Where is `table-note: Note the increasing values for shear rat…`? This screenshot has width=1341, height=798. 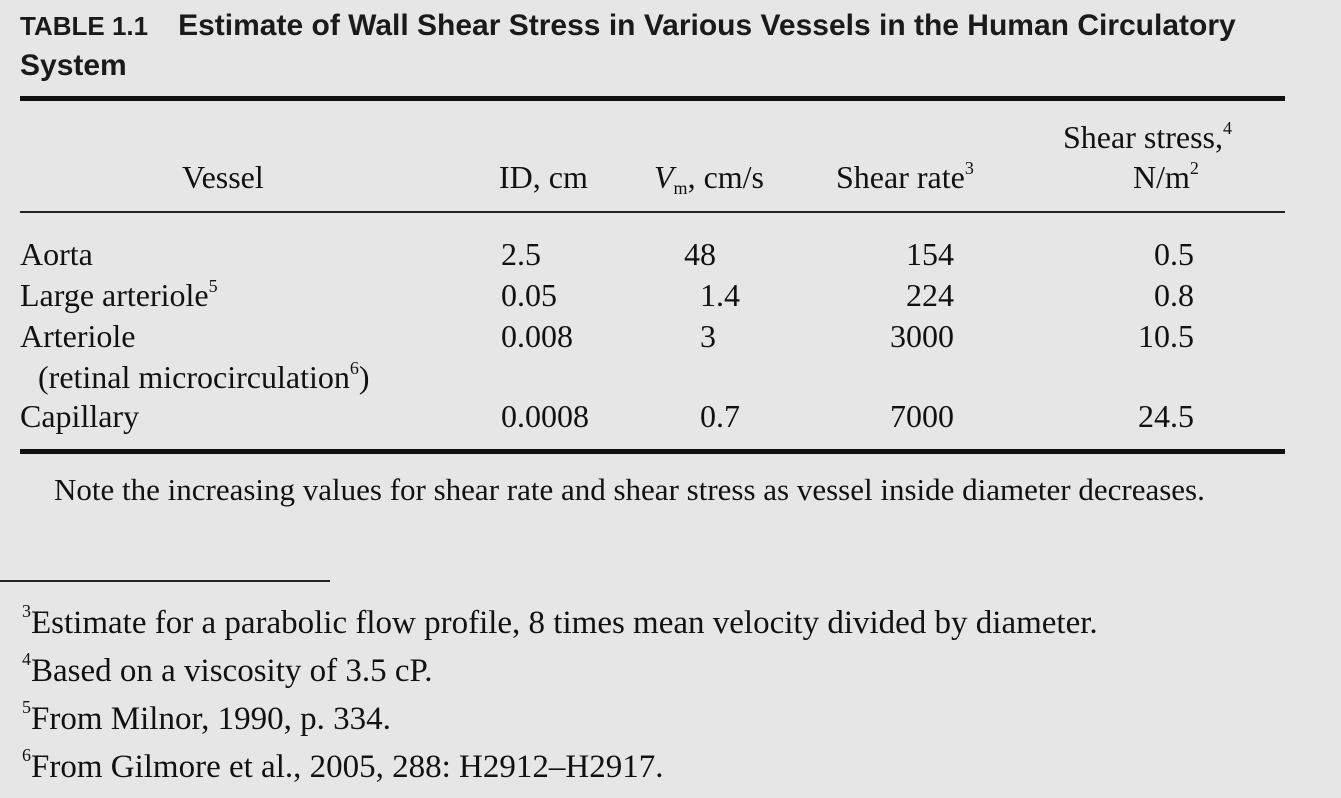 table-note: Note the increasing values for shear rat… is located at coordinates (629, 489).